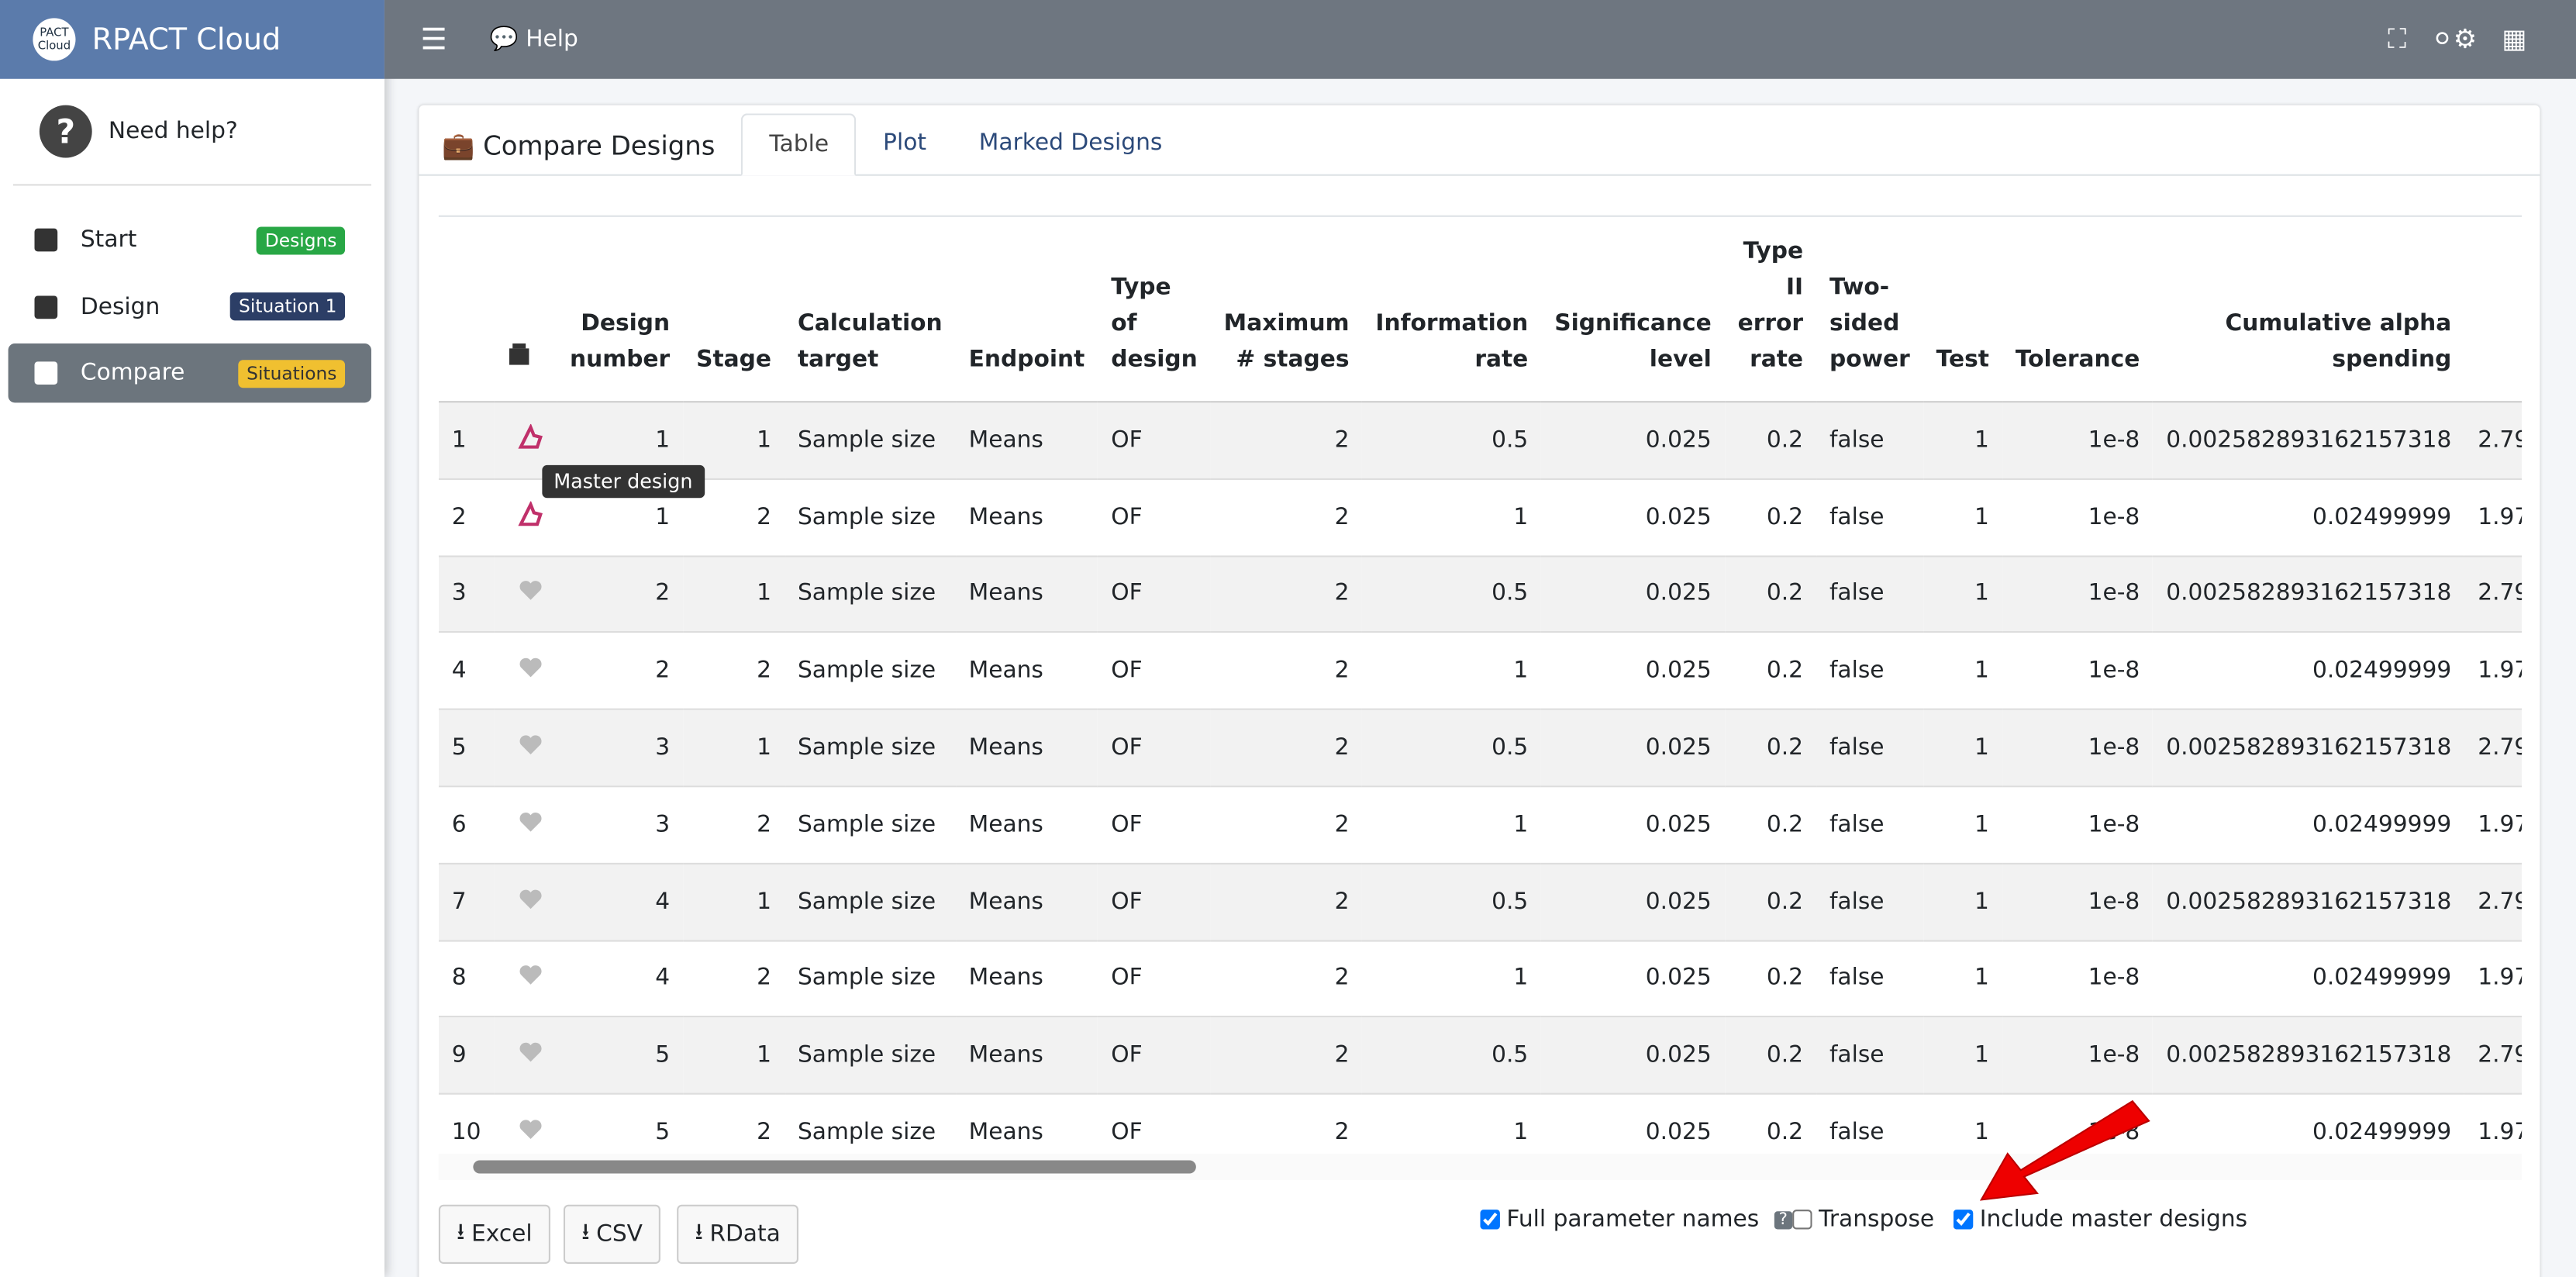  What do you see at coordinates (519, 354) in the screenshot?
I see `header-icon` at bounding box center [519, 354].